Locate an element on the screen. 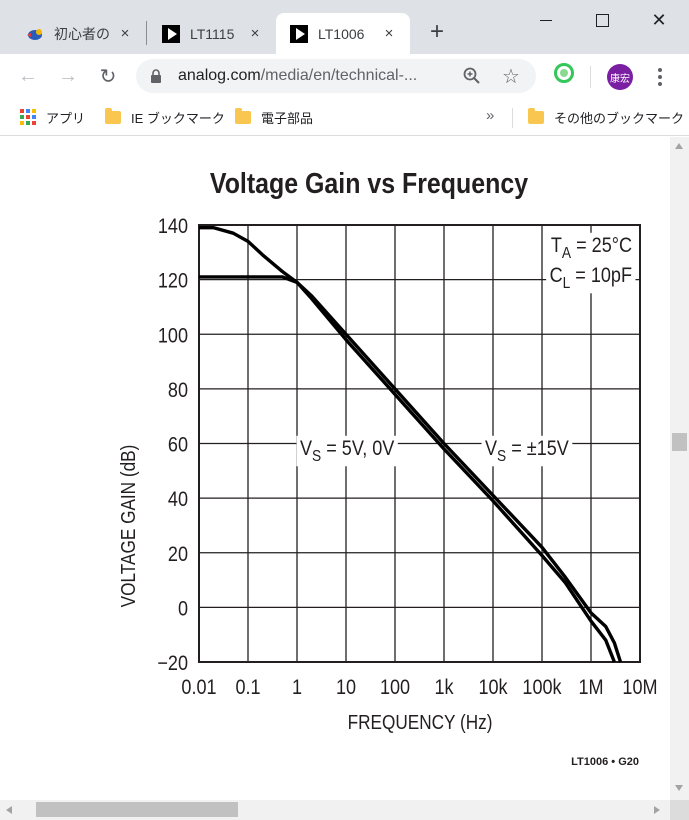 Image resolution: width=689 pixels, height=820 pixels. x-tick-label: 1 is located at coordinates (297, 688).